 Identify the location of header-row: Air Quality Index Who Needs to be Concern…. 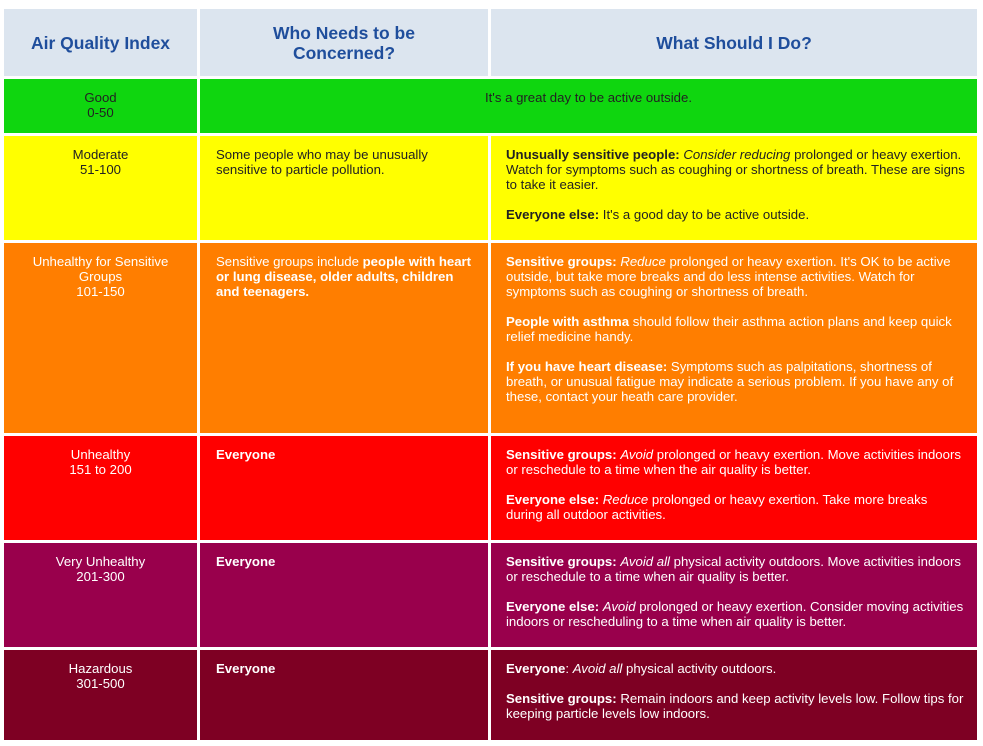
(490, 44).